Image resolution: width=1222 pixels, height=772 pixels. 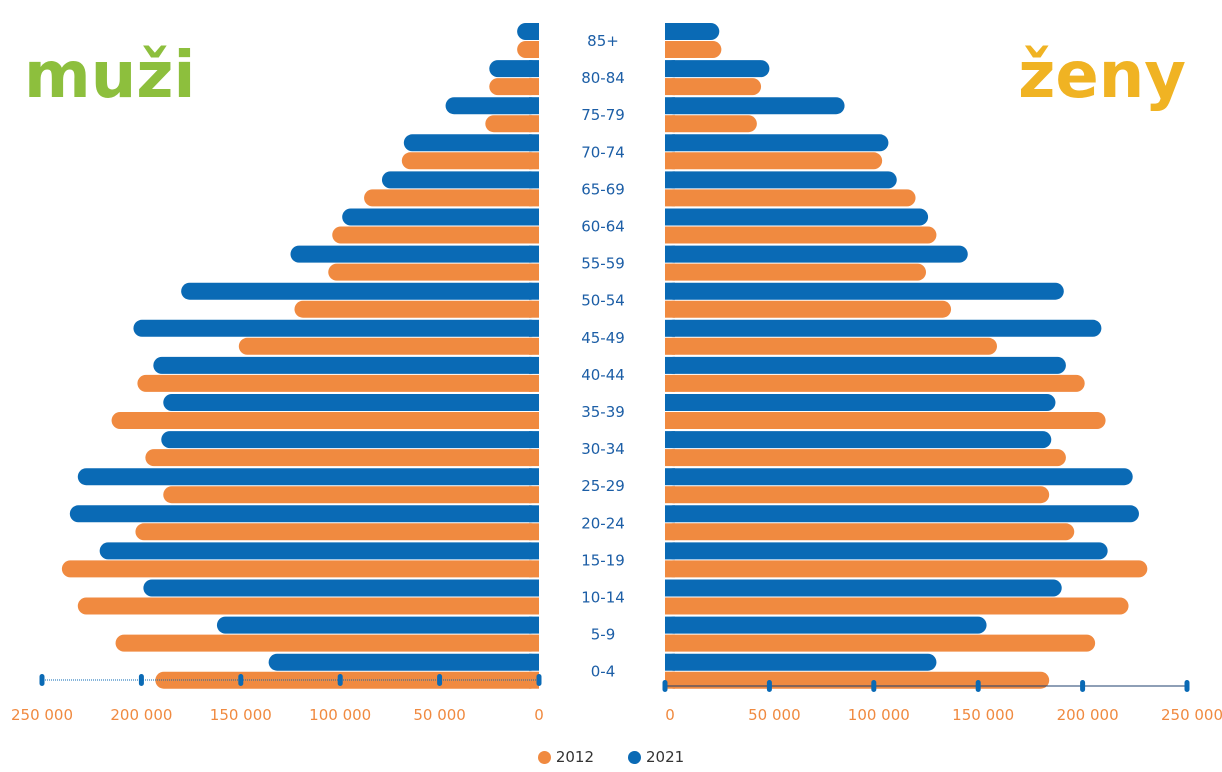 I want to click on legend: 2012 2021, so click(x=611, y=757).